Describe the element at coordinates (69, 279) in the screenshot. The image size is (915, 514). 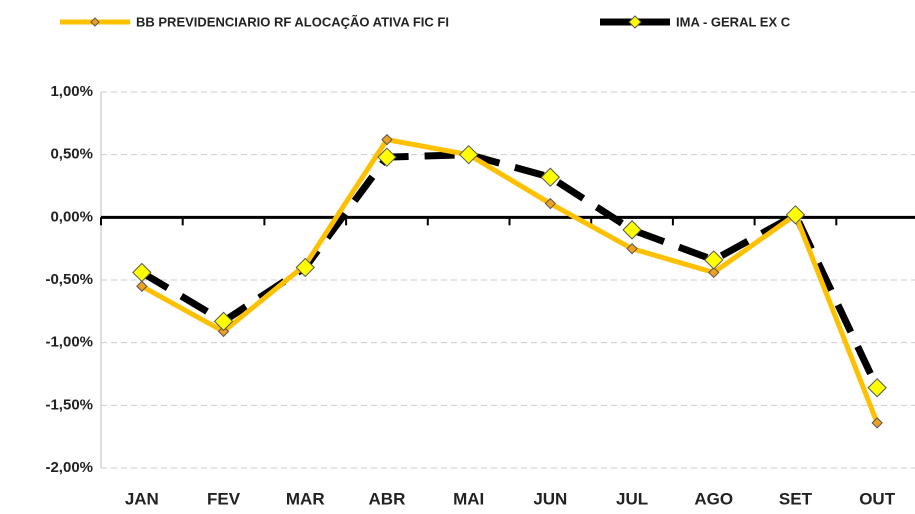
I see `y-tick-label: -0,50%` at that location.